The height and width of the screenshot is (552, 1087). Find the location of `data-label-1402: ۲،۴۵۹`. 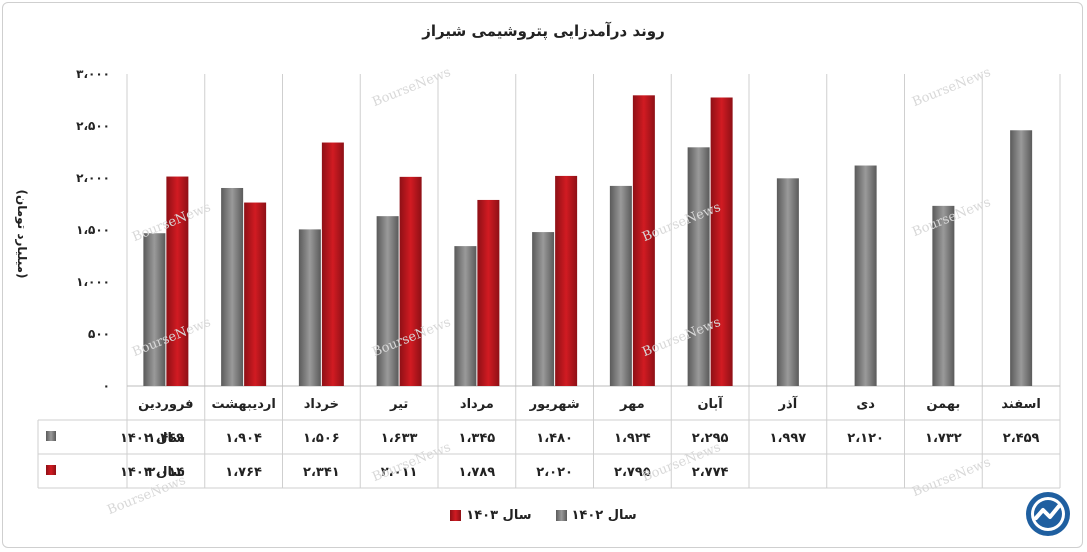

data-label-1402: ۲،۴۵۹ is located at coordinates (1021, 438).